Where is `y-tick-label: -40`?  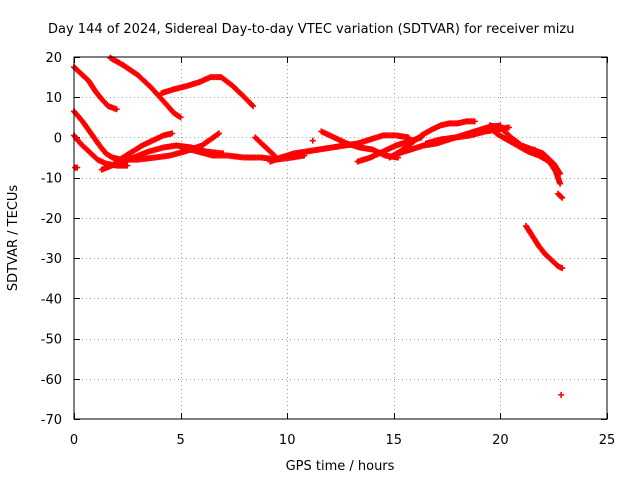
y-tick-label: -40 is located at coordinates (51, 299).